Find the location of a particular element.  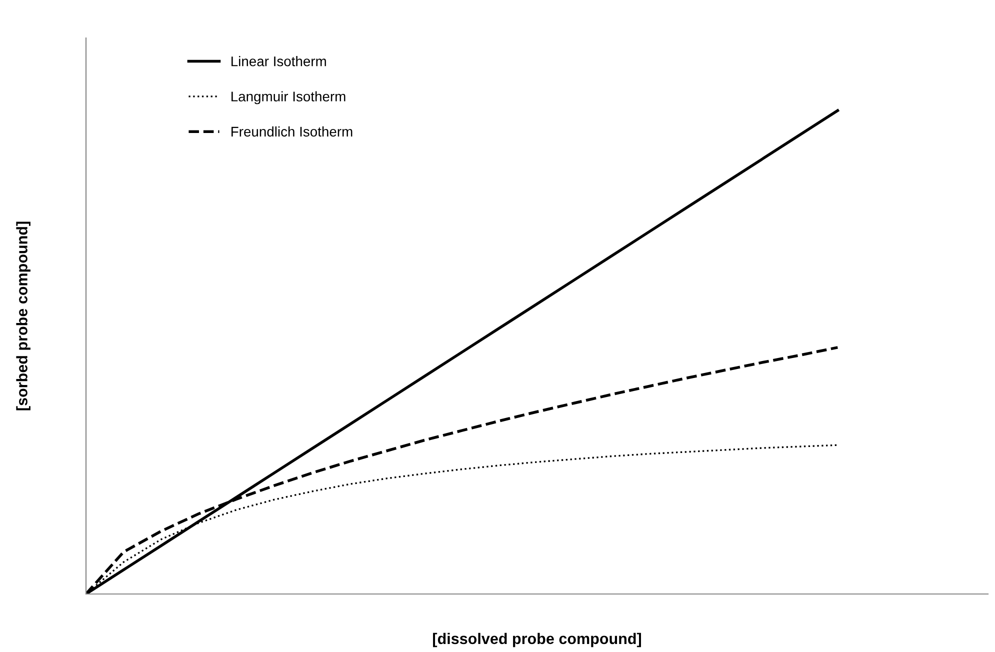

legend-label: Langmuir Isotherm is located at coordinates (289, 97).